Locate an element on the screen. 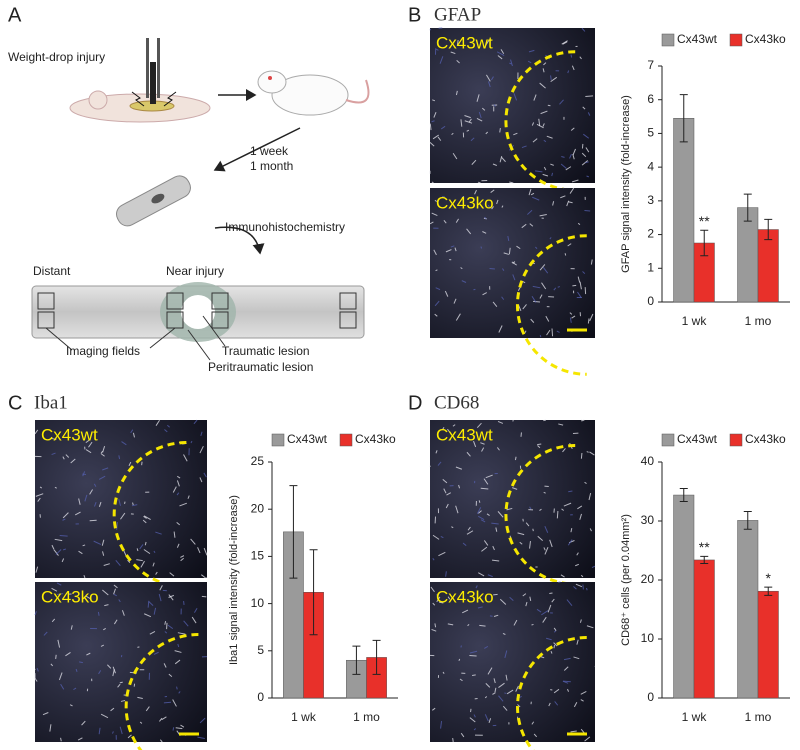  x-tick-label: 1 wk is located at coordinates (304, 717).